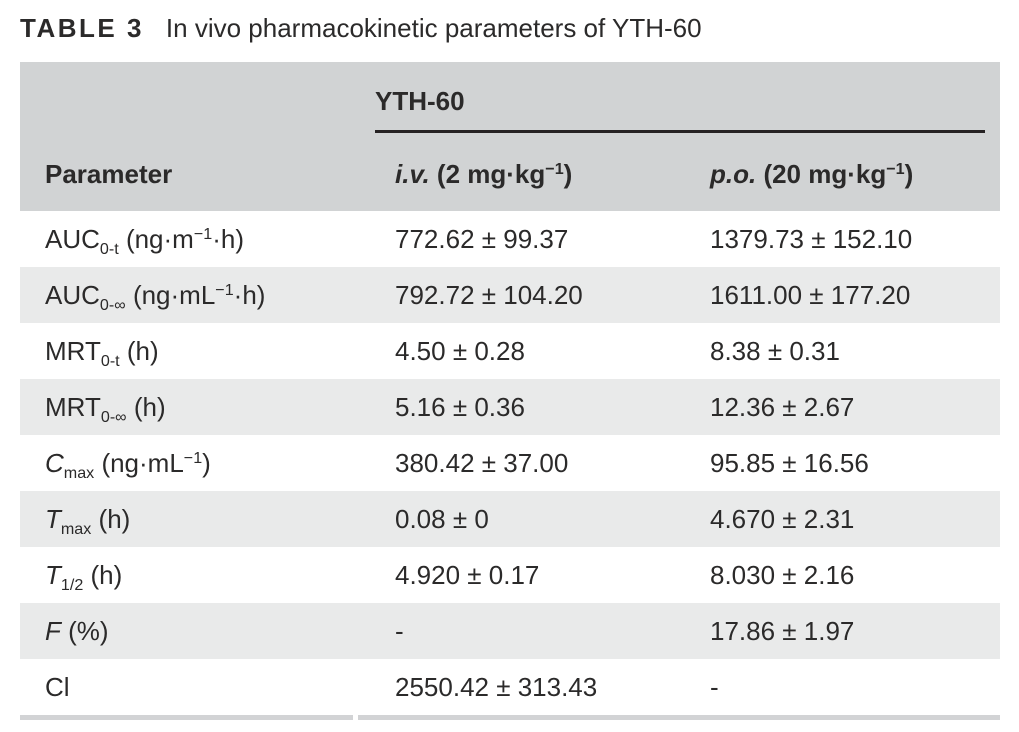 This screenshot has width=1019, height=732. I want to click on param-cell: Cmax (ng·mL−1), so click(128, 465).